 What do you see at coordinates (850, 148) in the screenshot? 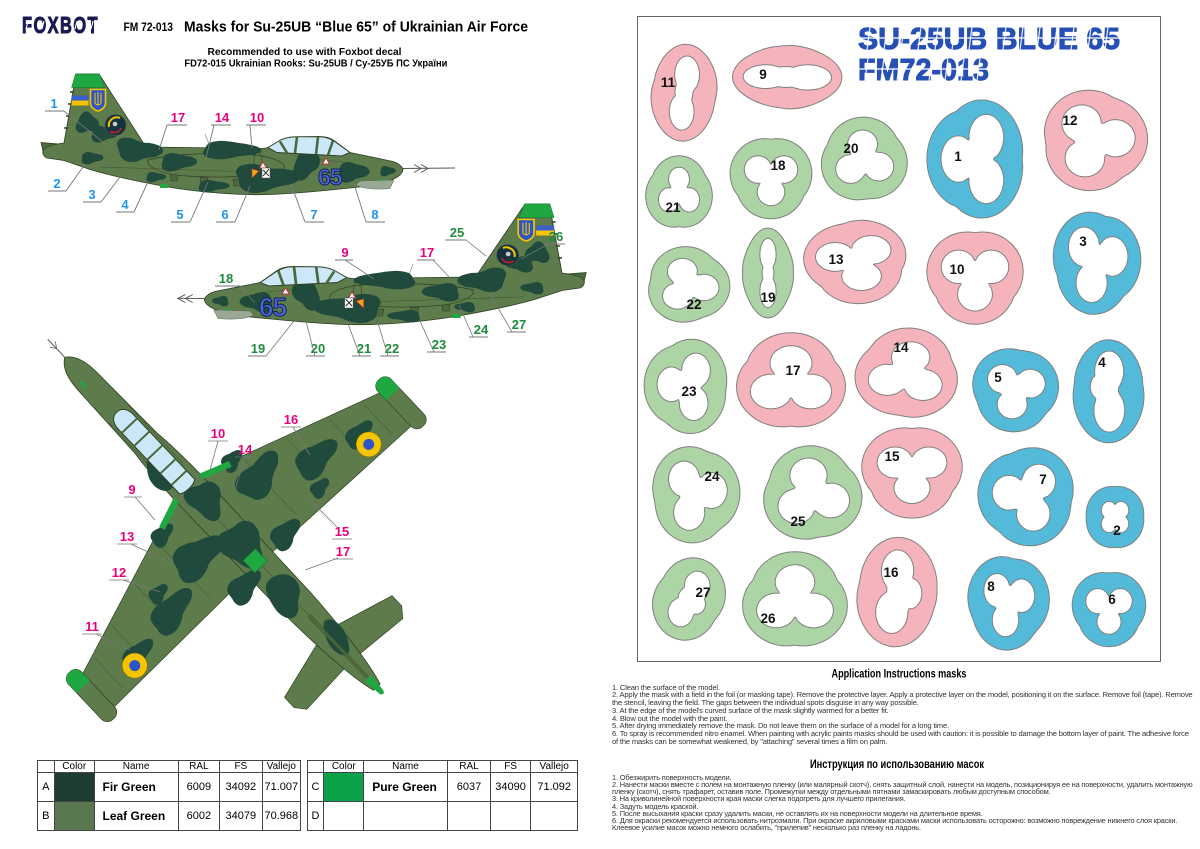
I see `svg-text: 20` at bounding box center [850, 148].